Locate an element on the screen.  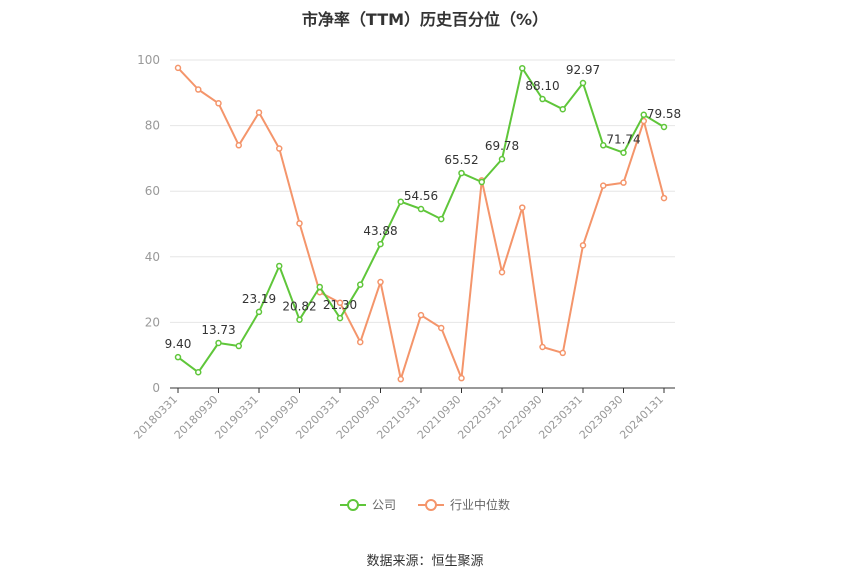
company-data-label: 88.10 is located at coordinates (542, 86).